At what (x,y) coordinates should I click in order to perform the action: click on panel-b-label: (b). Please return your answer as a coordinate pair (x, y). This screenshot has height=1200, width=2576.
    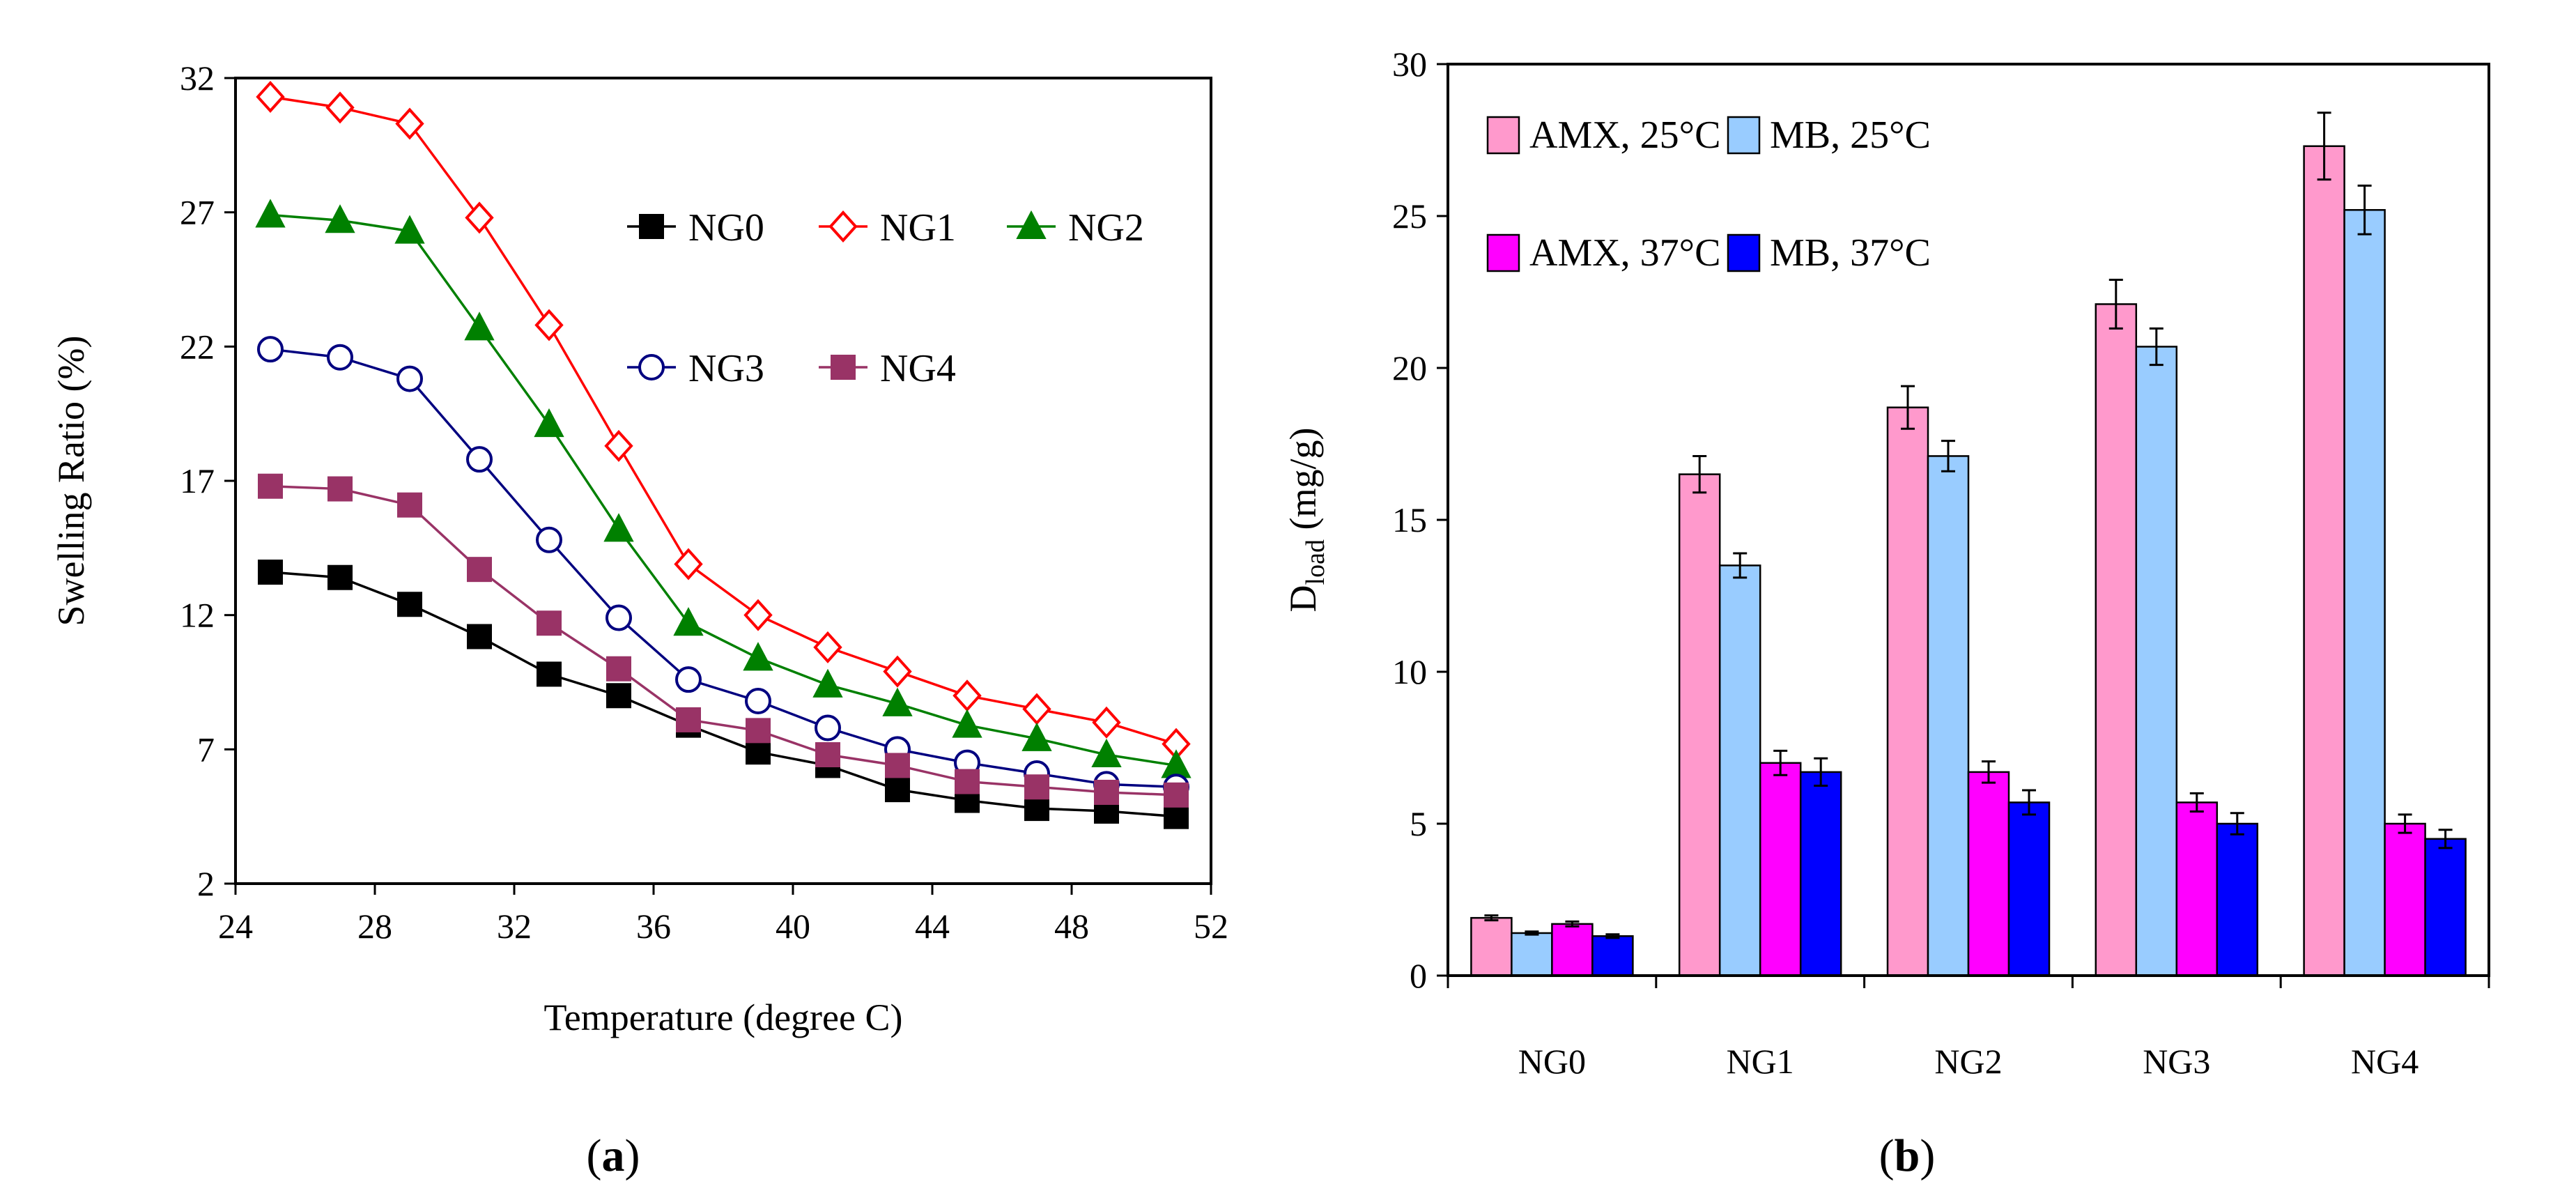
    Looking at the image, I should click on (1907, 1156).